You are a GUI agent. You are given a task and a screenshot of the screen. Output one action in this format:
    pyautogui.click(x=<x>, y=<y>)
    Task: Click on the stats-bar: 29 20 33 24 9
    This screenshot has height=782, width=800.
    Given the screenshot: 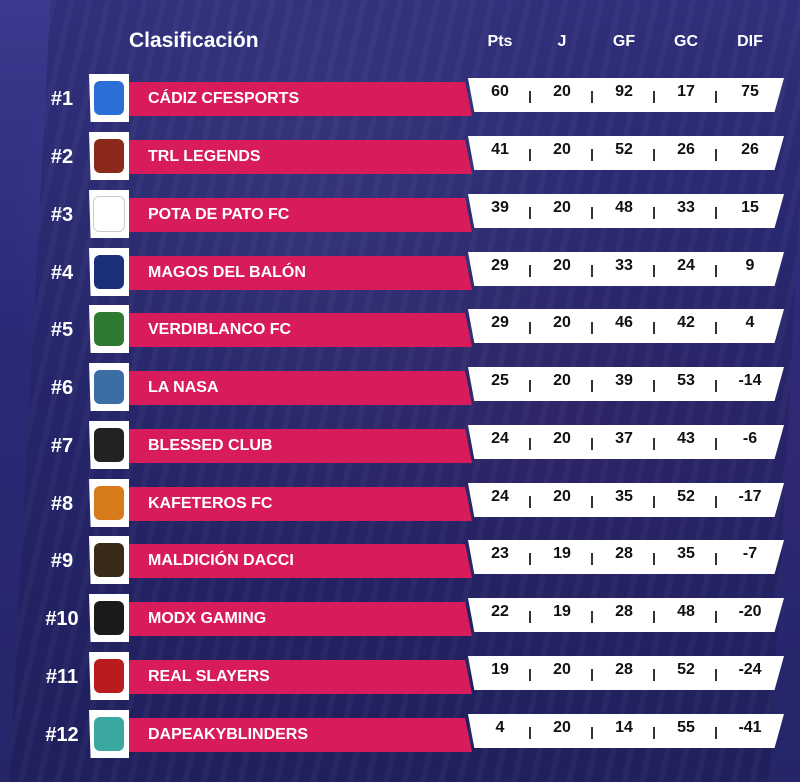 What is the action you would take?
    pyautogui.click(x=626, y=269)
    